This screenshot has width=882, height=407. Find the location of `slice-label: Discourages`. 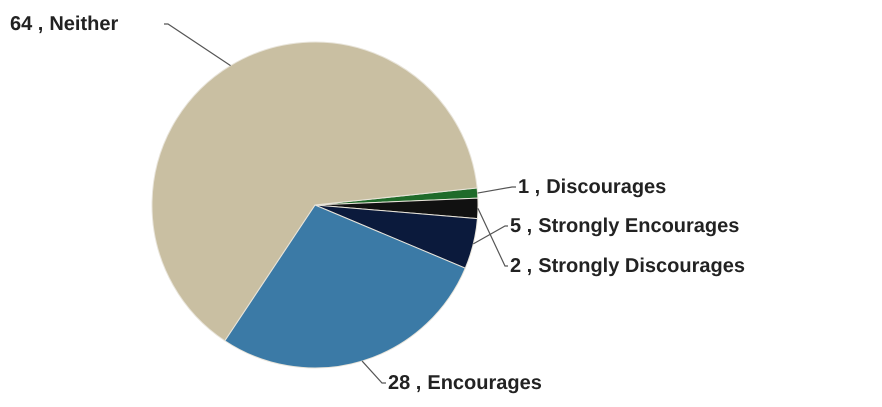

slice-label: Discourages is located at coordinates (606, 187).